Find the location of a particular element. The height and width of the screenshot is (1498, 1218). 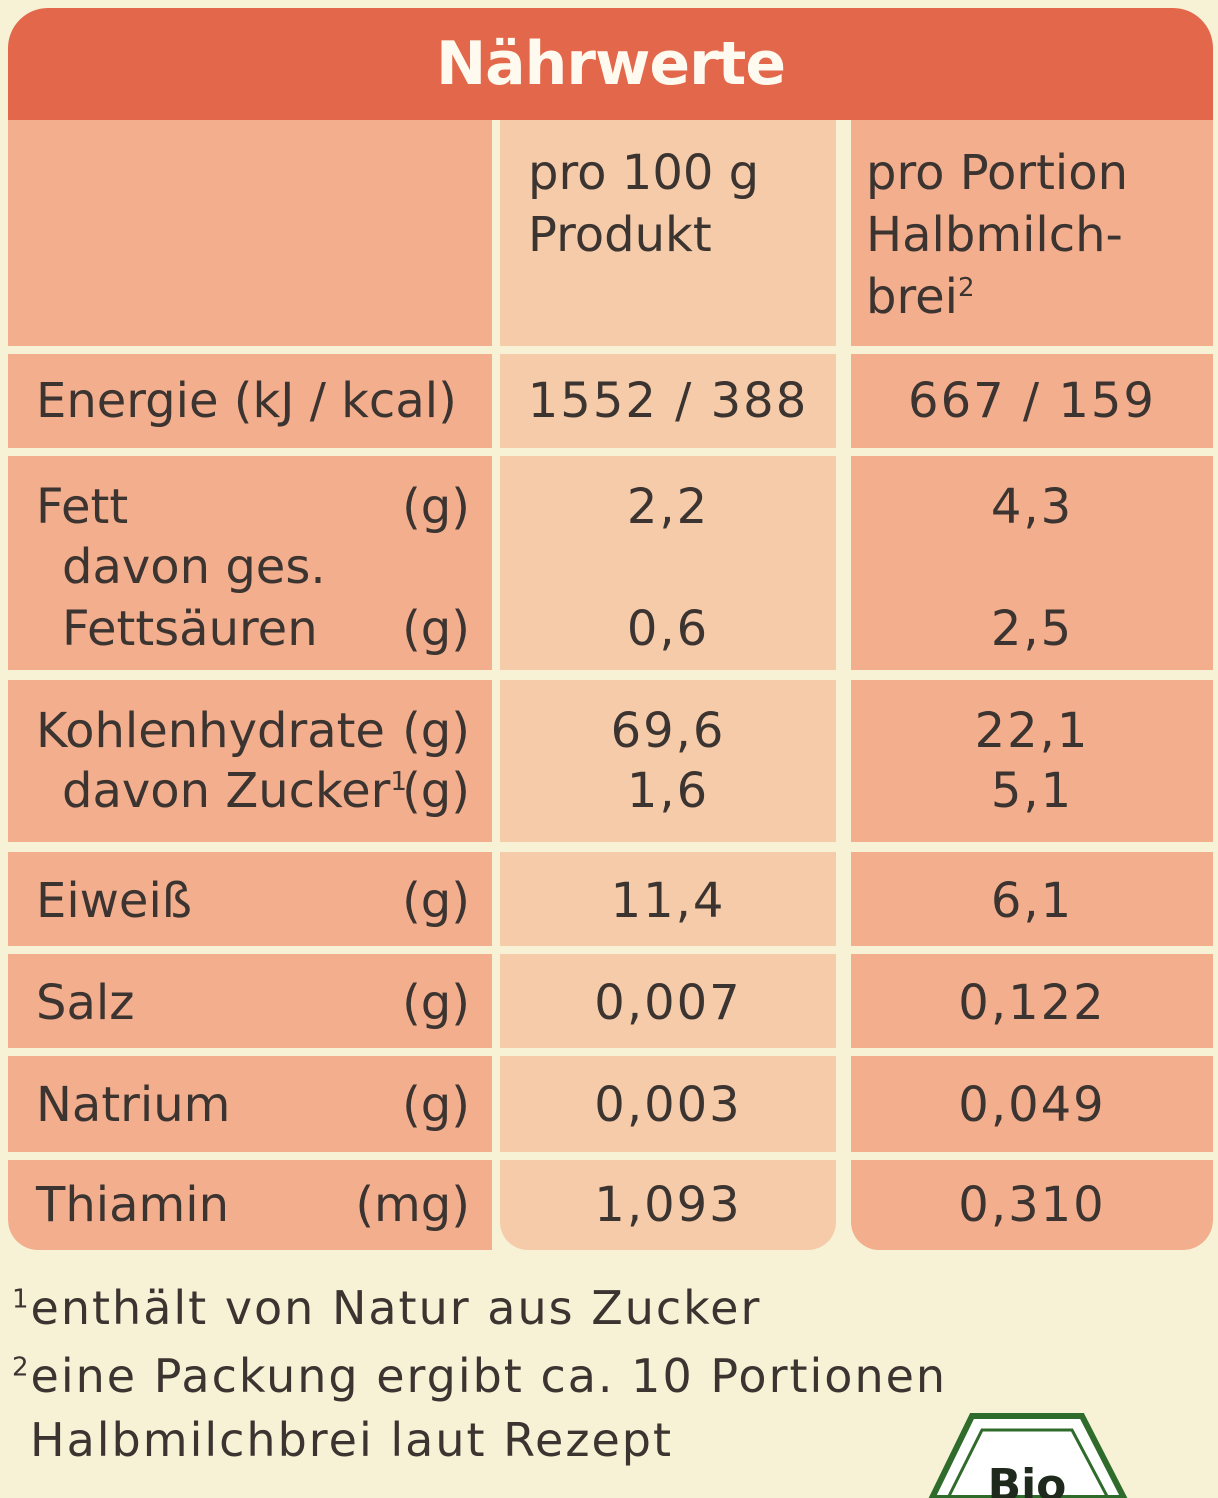

row-portion-thiamin: 0,310 is located at coordinates (1032, 1205).